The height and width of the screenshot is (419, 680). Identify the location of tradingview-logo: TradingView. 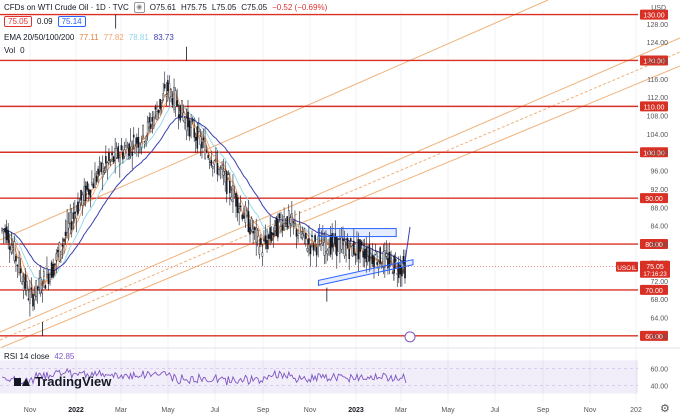
(62, 381).